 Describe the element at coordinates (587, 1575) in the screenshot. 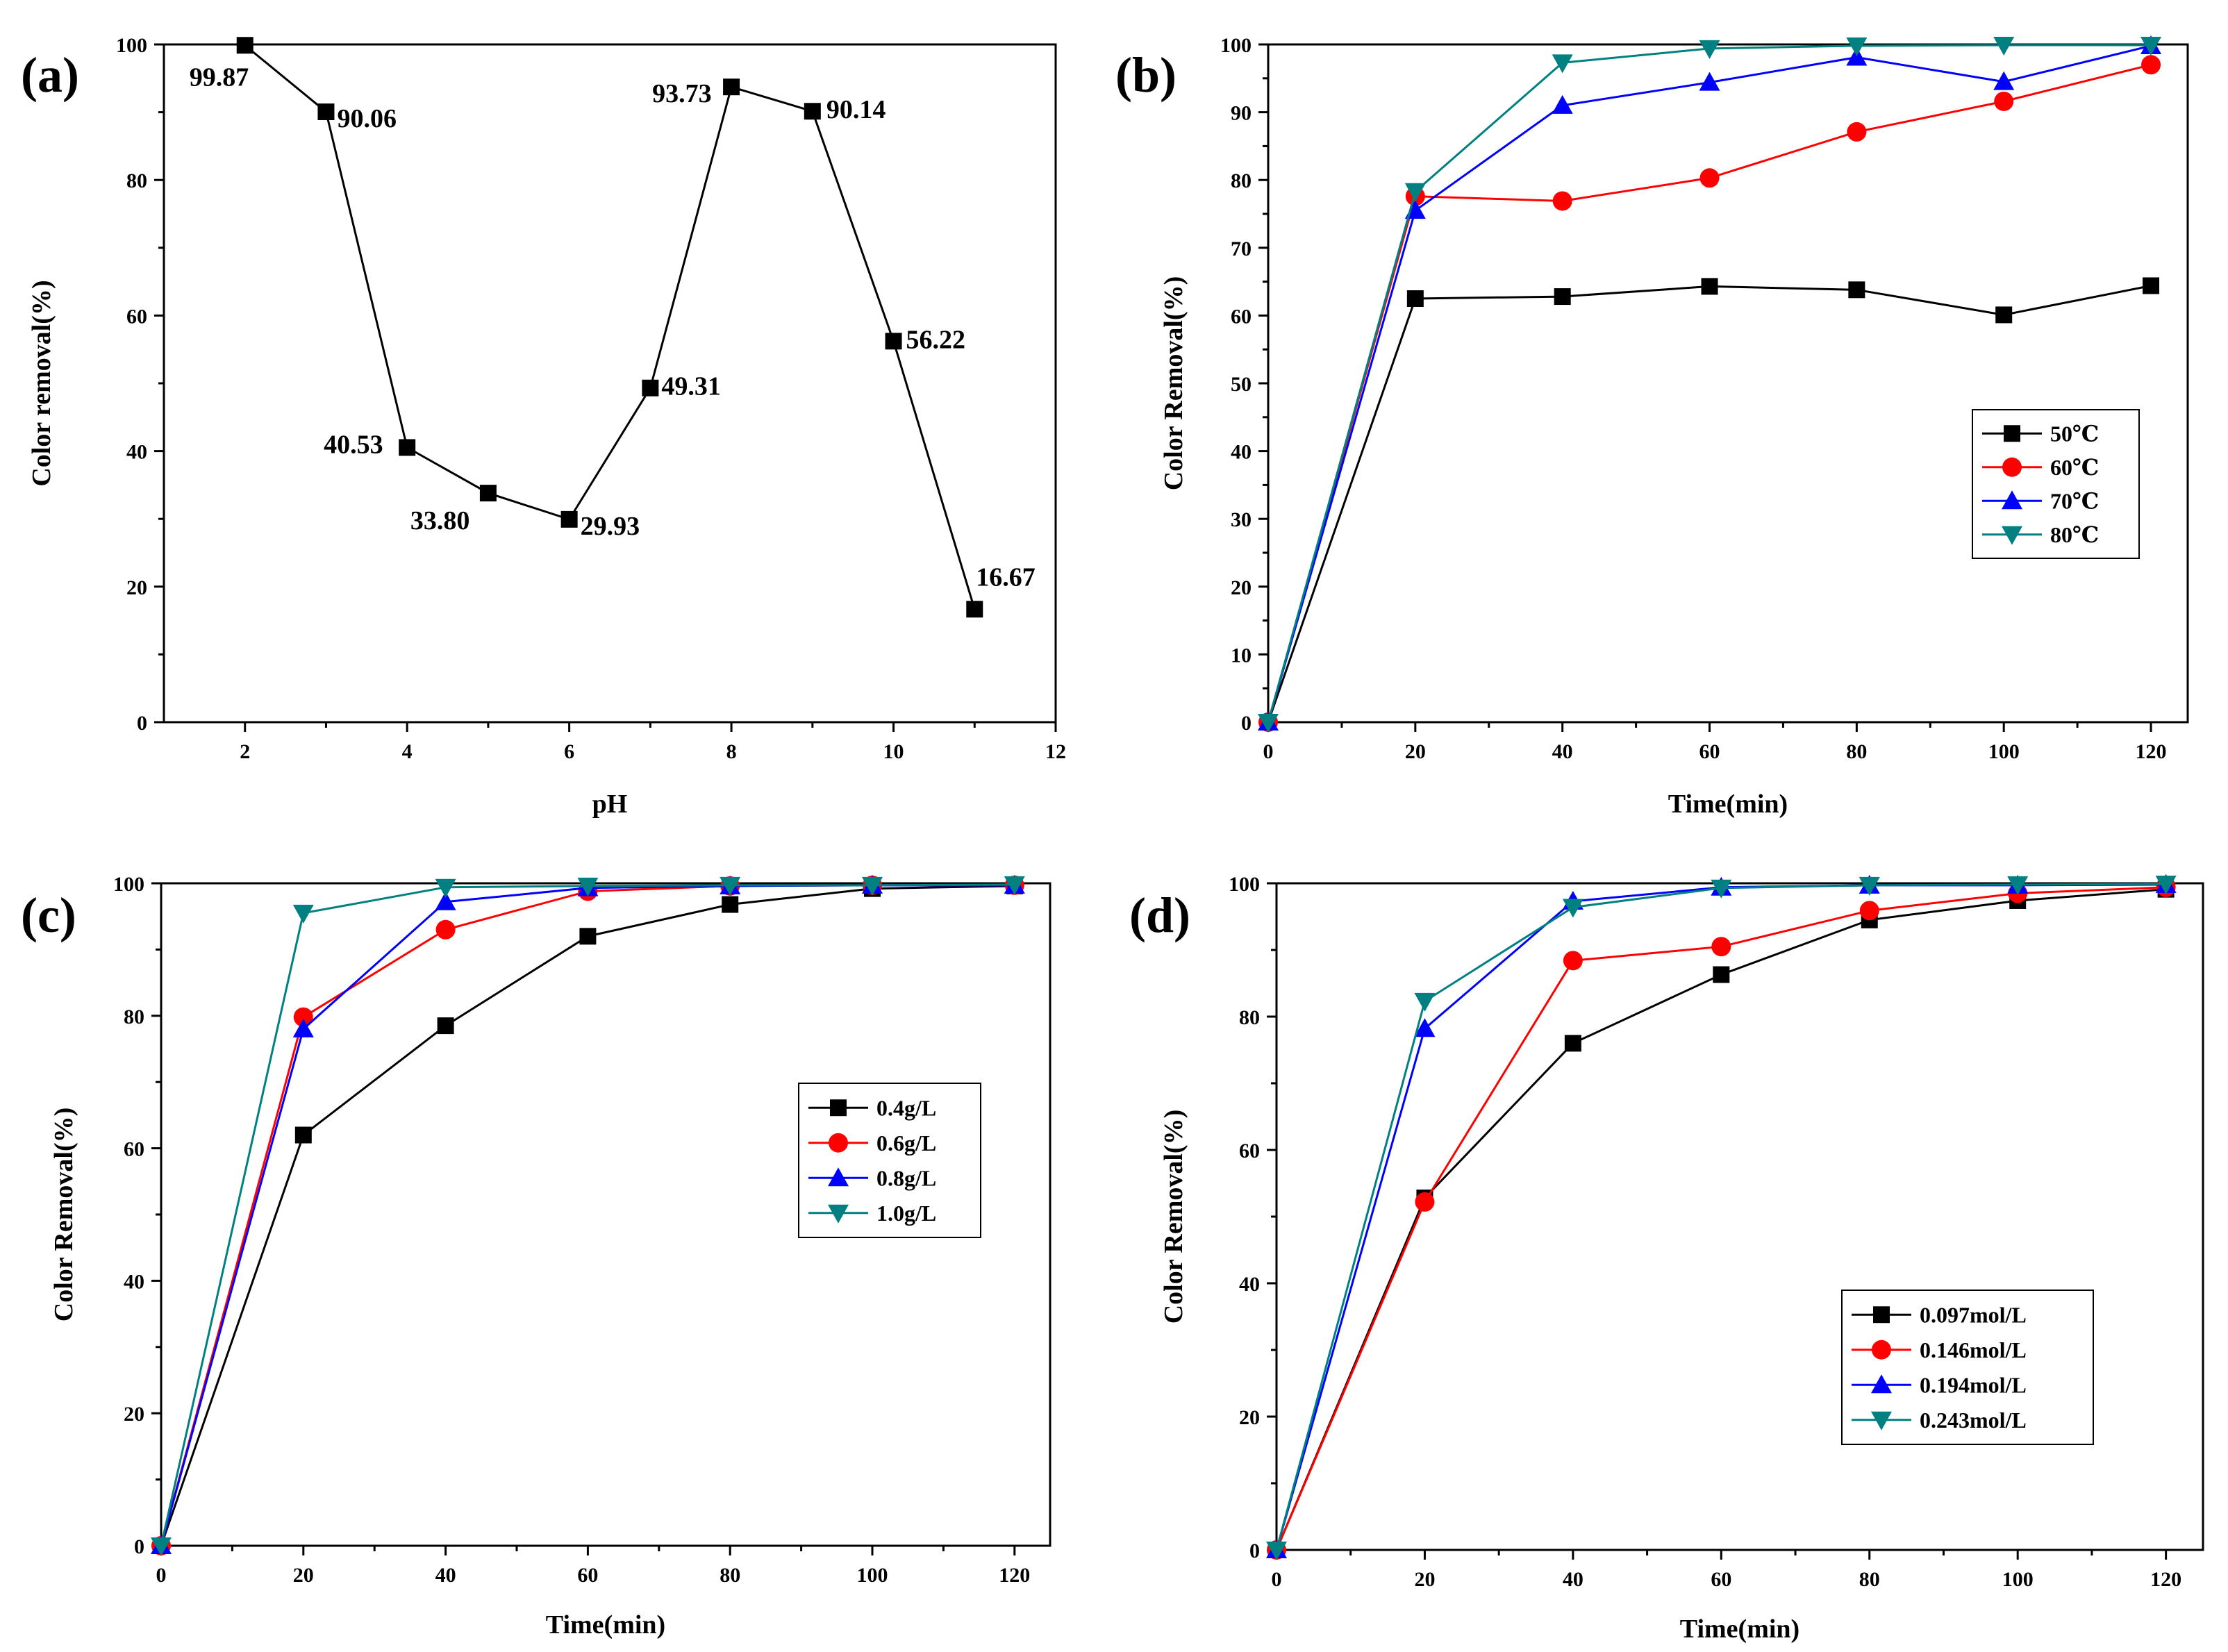

I see `x-tick-label: 60` at that location.